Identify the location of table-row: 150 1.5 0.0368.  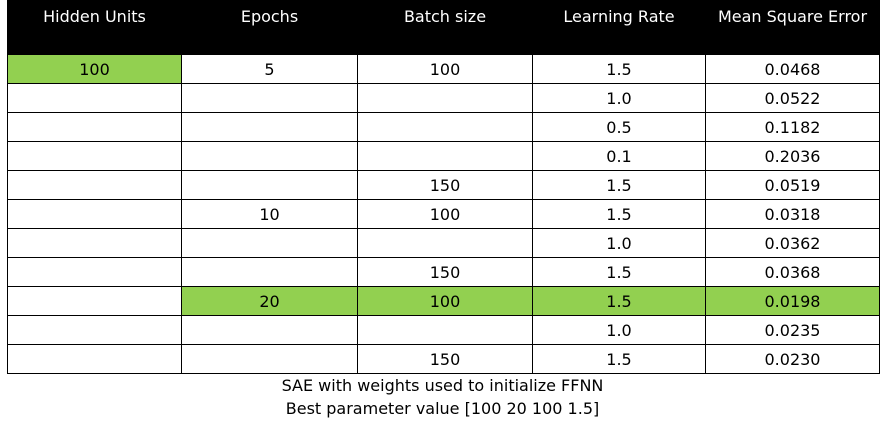
(443, 272).